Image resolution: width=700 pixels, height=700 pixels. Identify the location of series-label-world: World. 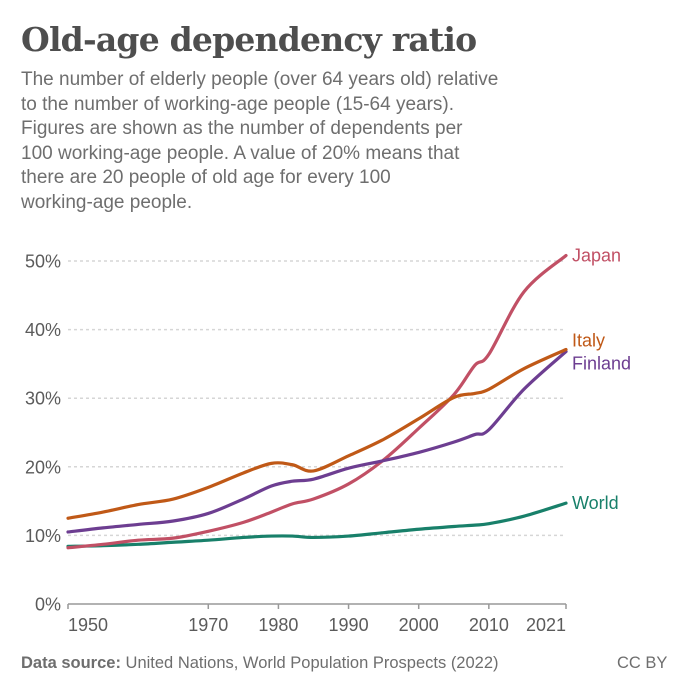
(595, 503).